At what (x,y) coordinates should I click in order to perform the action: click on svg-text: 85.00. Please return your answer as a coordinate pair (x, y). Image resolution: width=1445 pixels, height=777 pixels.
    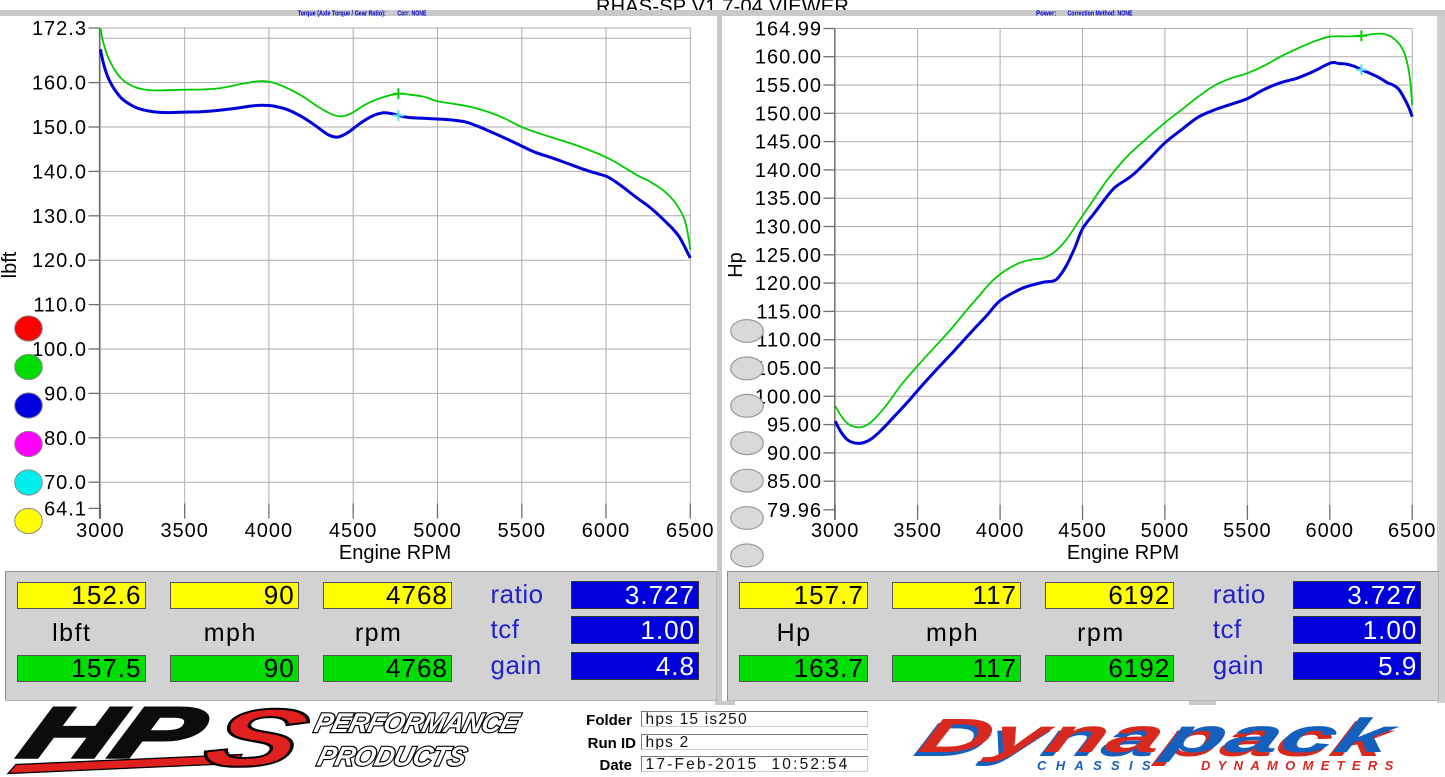
    Looking at the image, I should click on (794, 482).